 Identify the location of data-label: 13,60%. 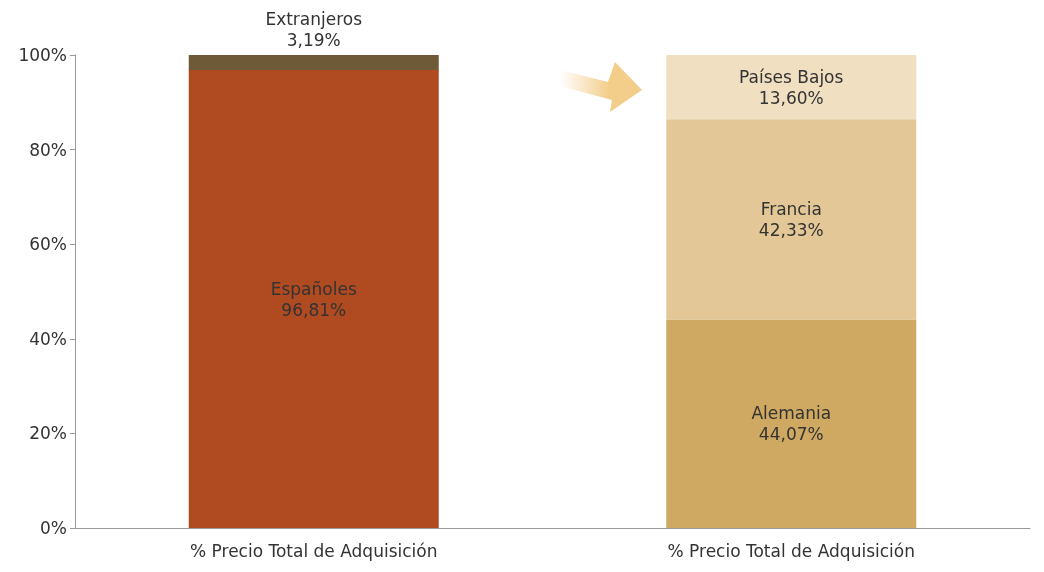
(791, 97).